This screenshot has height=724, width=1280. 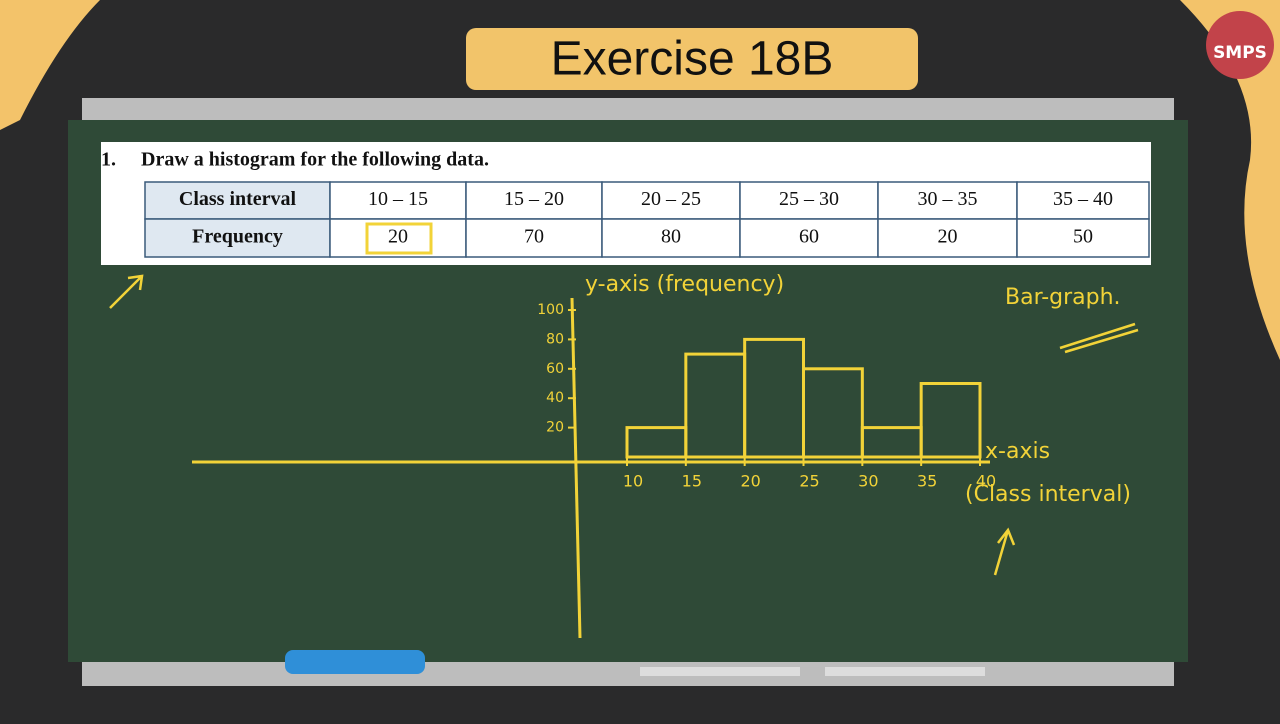 What do you see at coordinates (868, 481) in the screenshot?
I see `x-tick-label: 30` at bounding box center [868, 481].